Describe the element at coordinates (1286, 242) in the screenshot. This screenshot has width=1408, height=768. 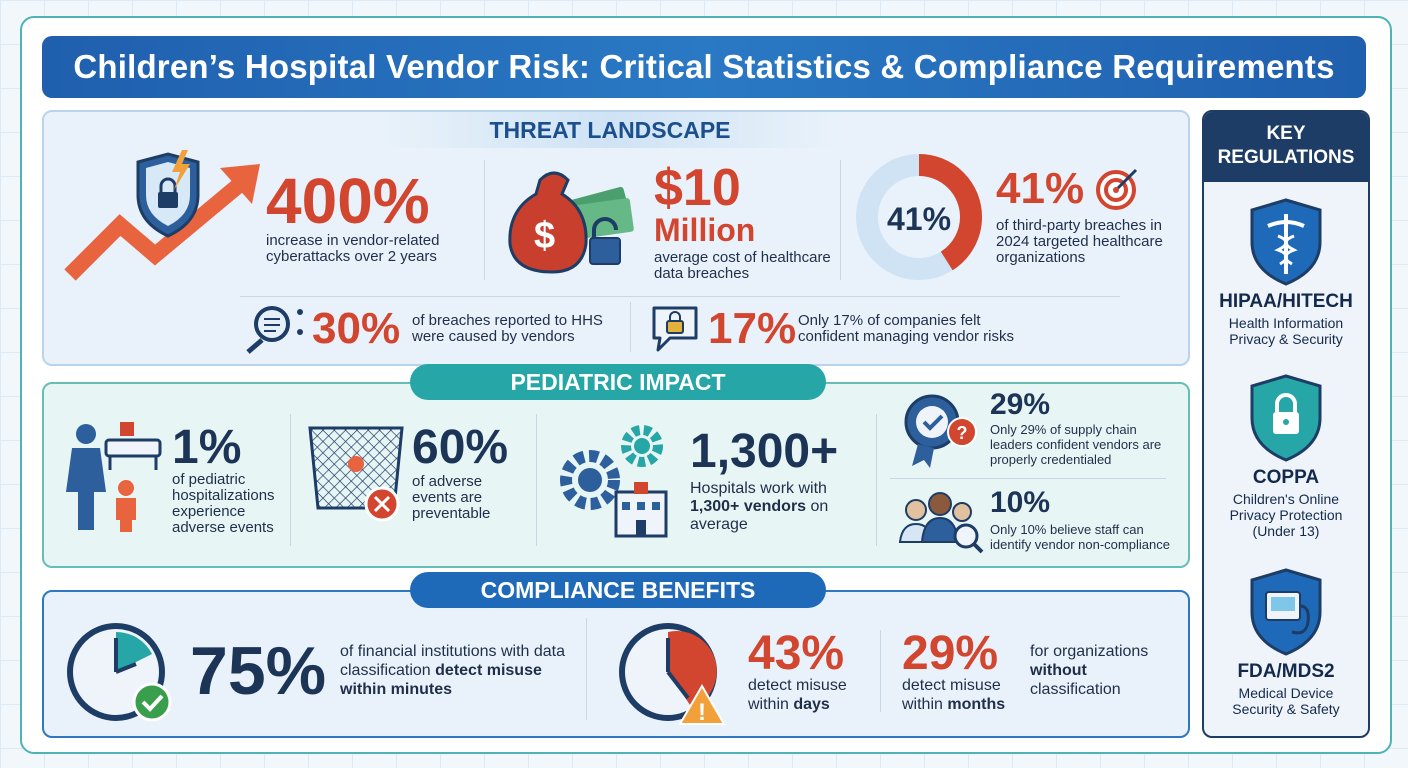
I see `caduceus-shield-icon` at that location.